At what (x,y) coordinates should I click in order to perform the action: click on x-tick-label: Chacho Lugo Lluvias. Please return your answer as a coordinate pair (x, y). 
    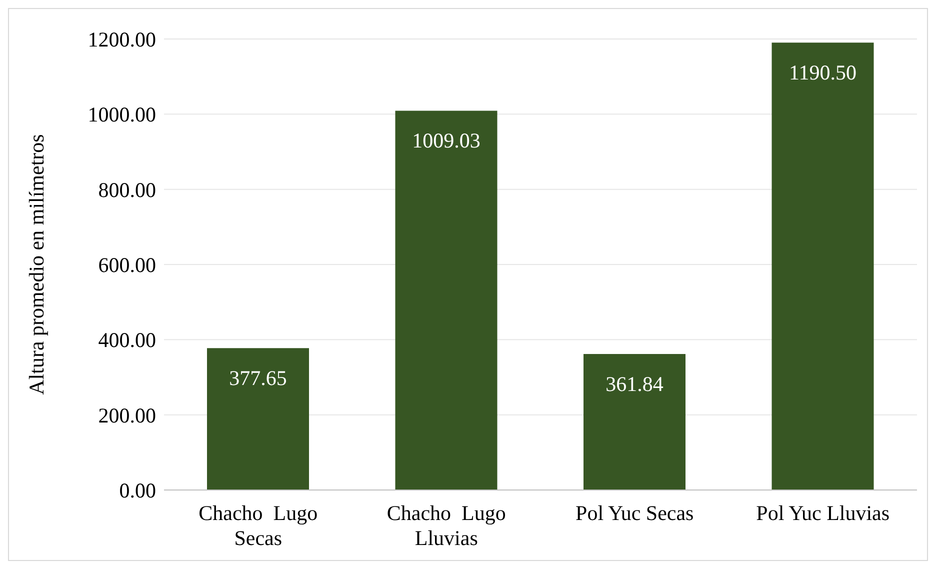
    Looking at the image, I should click on (446, 525).